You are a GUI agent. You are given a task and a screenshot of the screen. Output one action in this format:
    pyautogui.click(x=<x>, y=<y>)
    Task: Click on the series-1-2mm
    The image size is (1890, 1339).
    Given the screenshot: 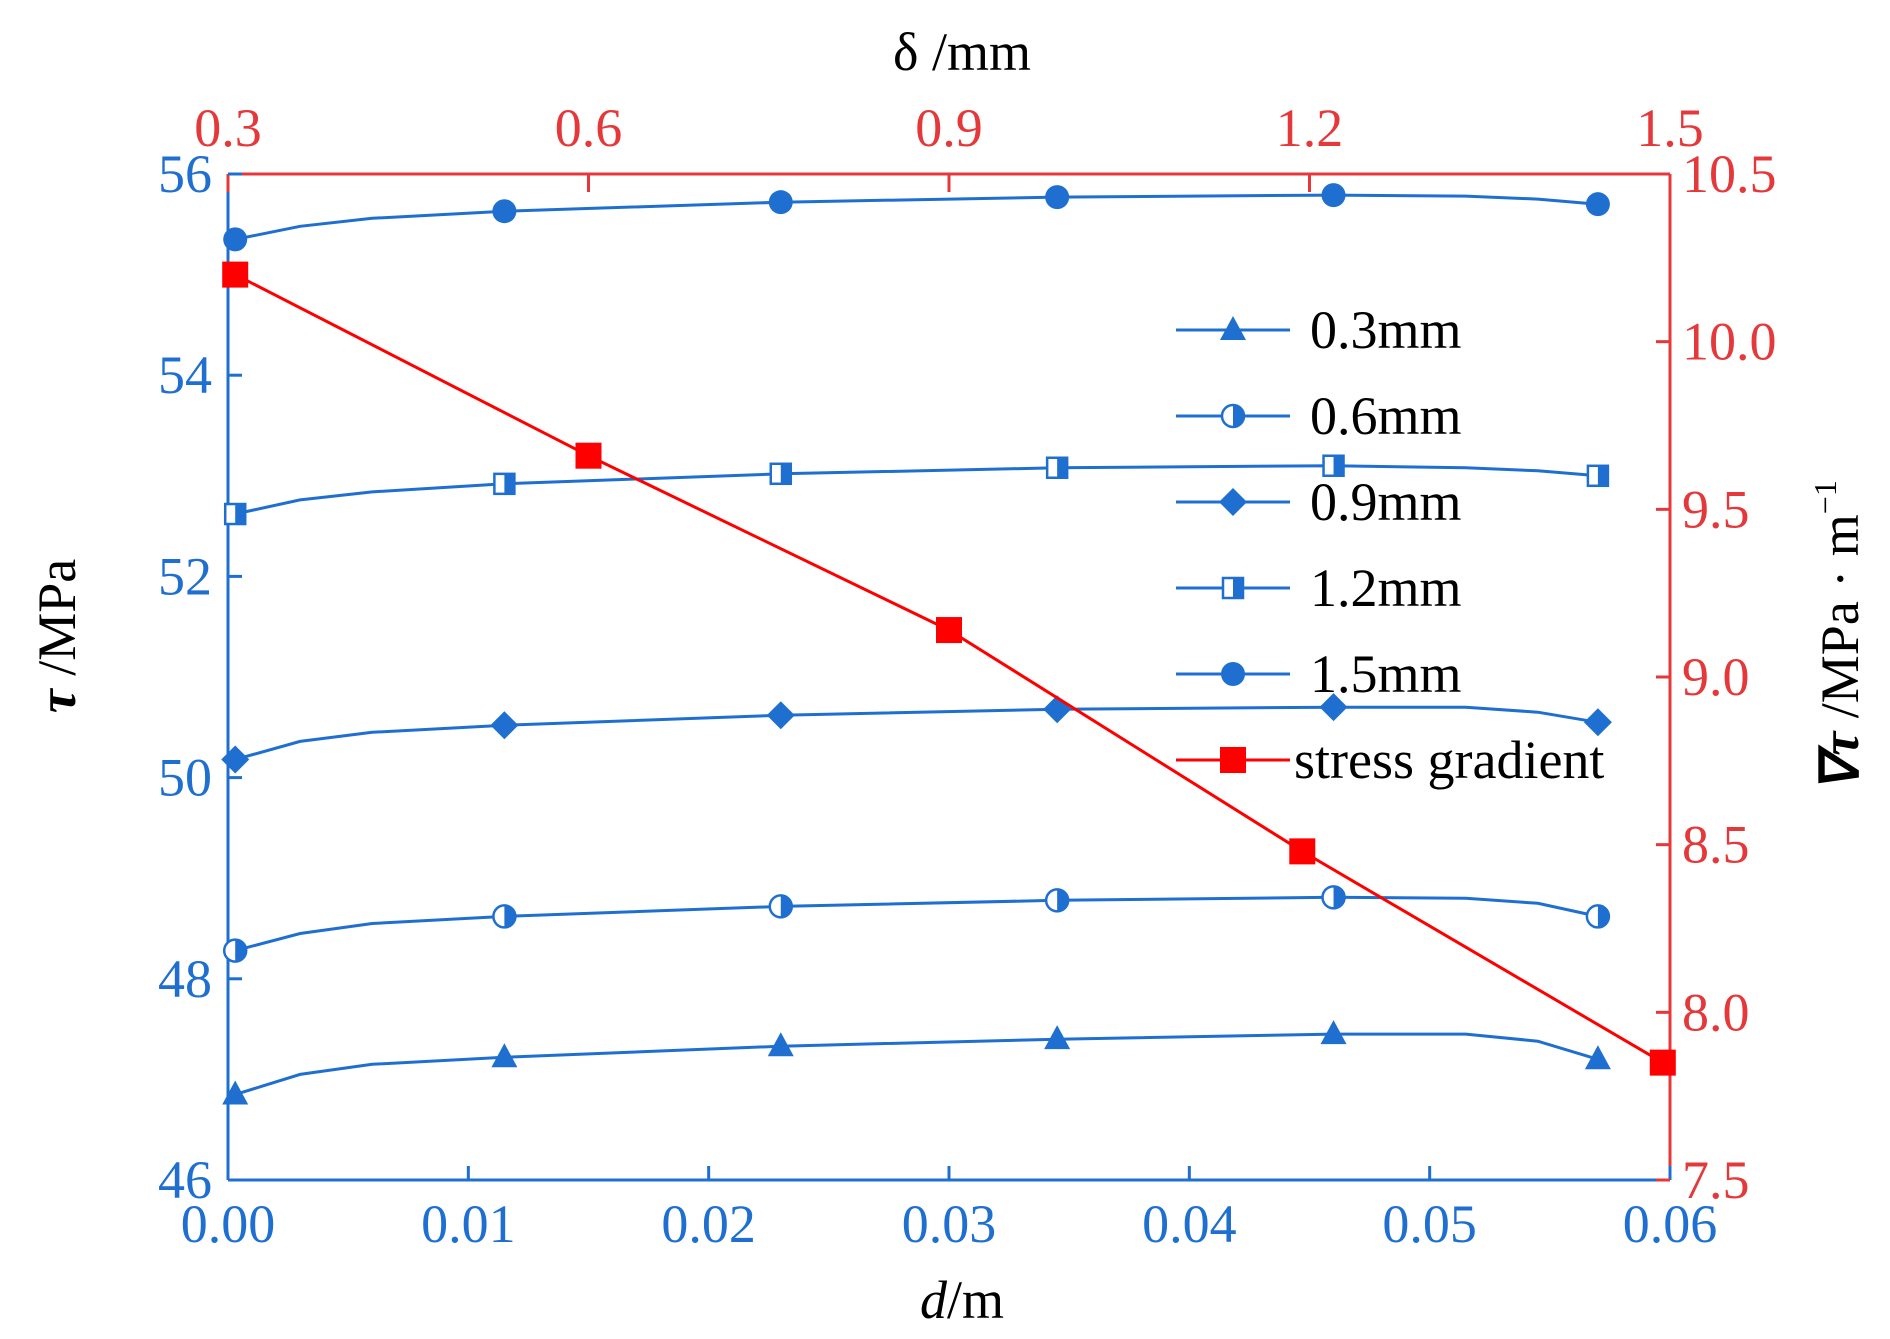 What is the action you would take?
    pyautogui.click(x=916, y=490)
    